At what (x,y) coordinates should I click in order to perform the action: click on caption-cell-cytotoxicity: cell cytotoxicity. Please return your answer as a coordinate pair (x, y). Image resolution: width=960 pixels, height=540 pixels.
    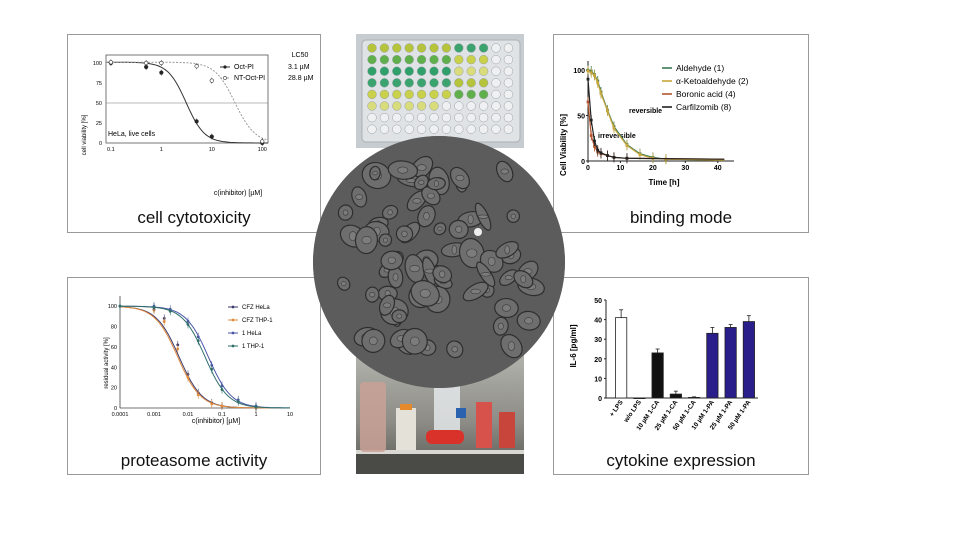
    Looking at the image, I should click on (194, 217).